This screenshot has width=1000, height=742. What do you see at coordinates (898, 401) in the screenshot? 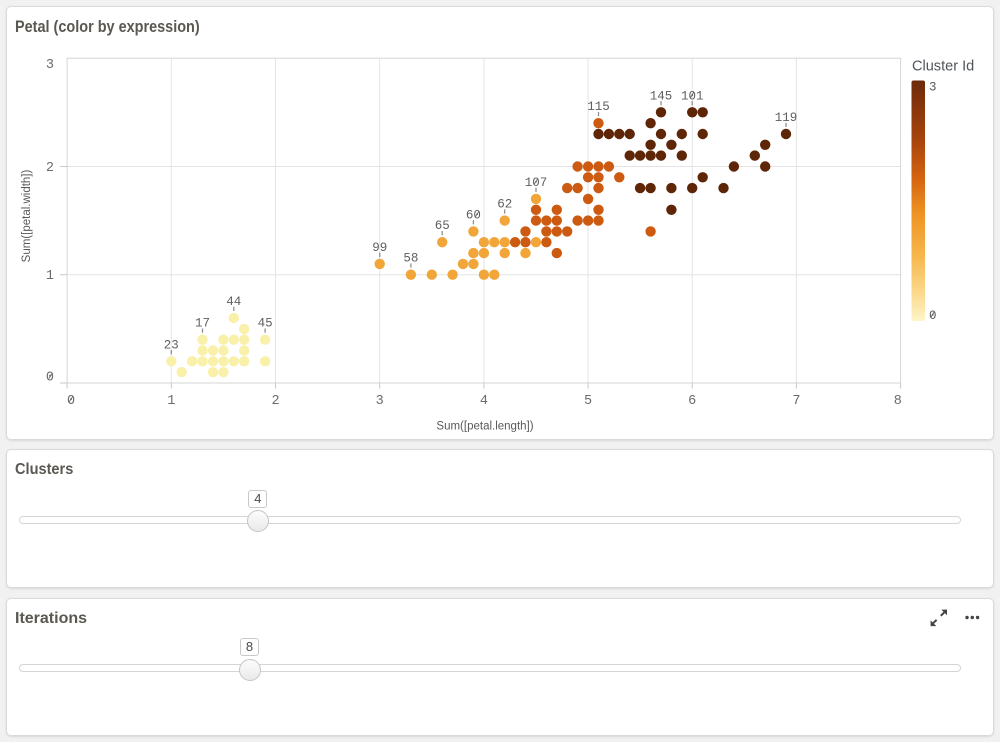
I see `svg-text: 8` at bounding box center [898, 401].